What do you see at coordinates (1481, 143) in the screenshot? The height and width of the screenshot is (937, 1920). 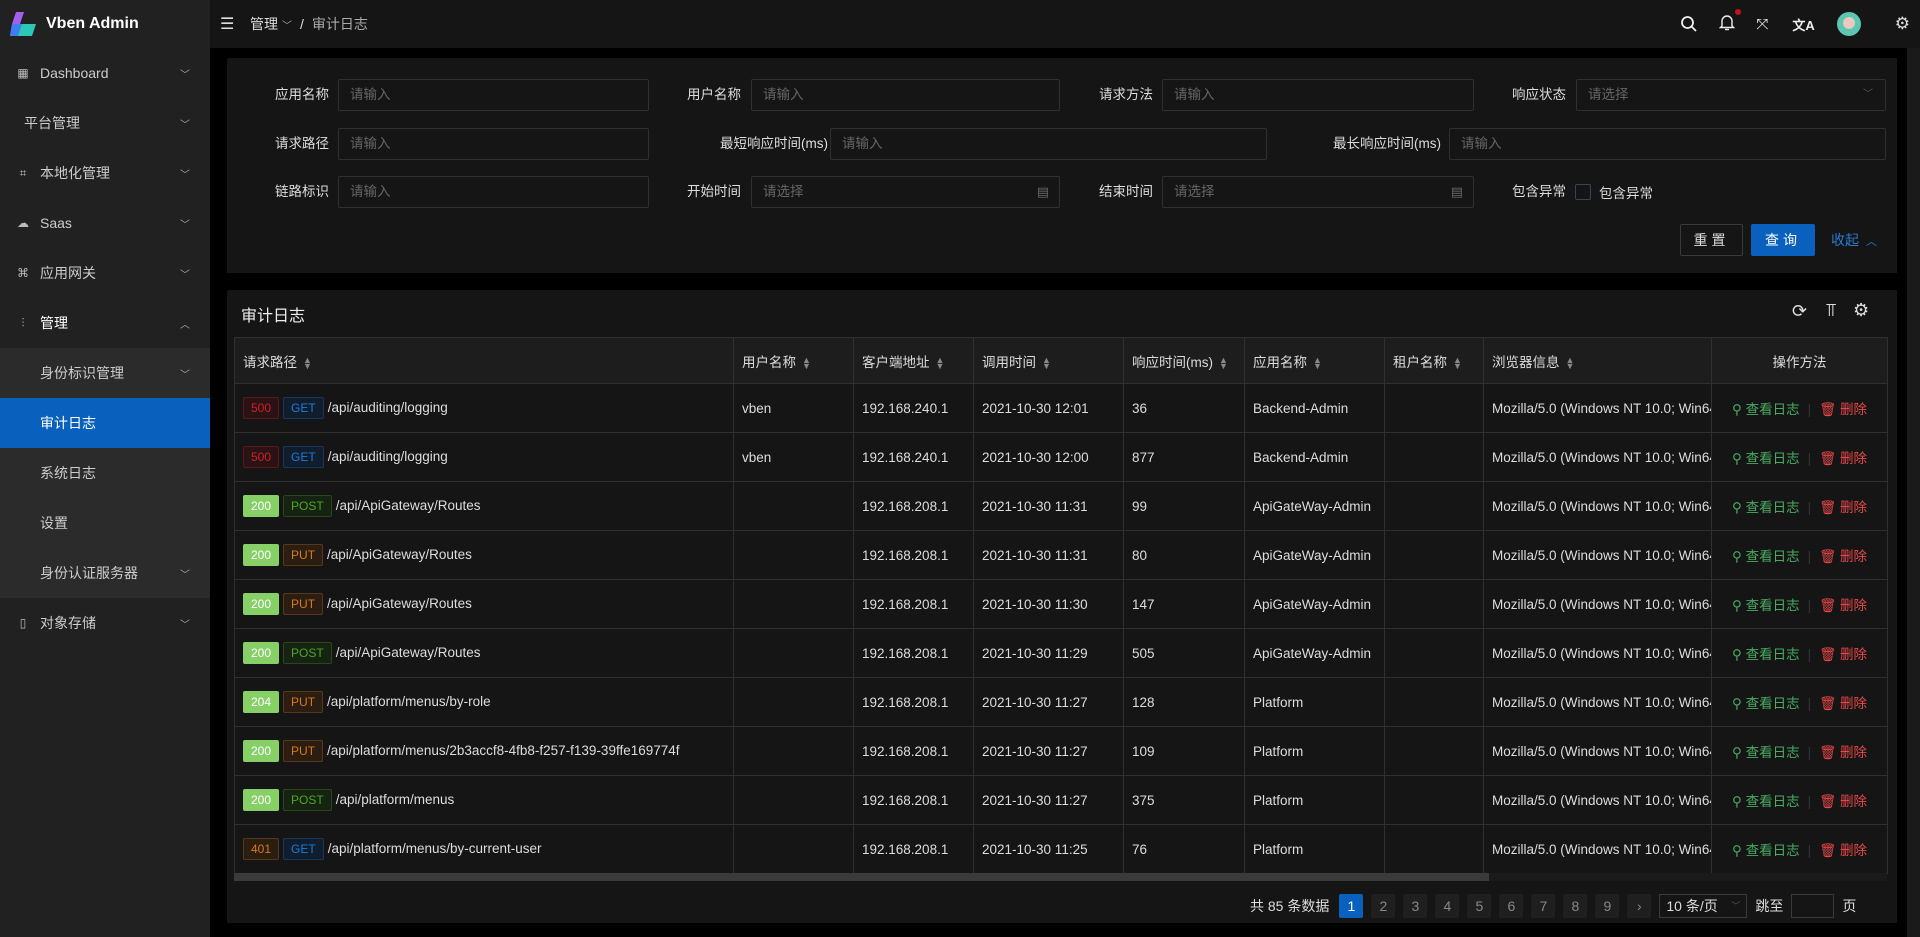 I see `input-placeholder: 请输入` at bounding box center [1481, 143].